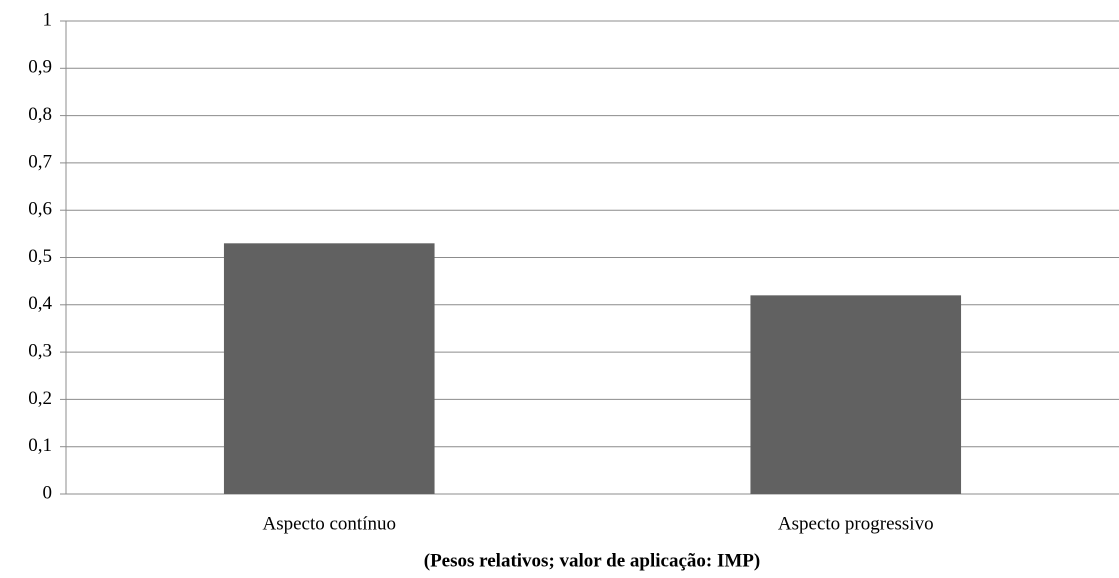 The height and width of the screenshot is (578, 1119). What do you see at coordinates (48, 492) in the screenshot?
I see `y-tick-label: 0` at bounding box center [48, 492].